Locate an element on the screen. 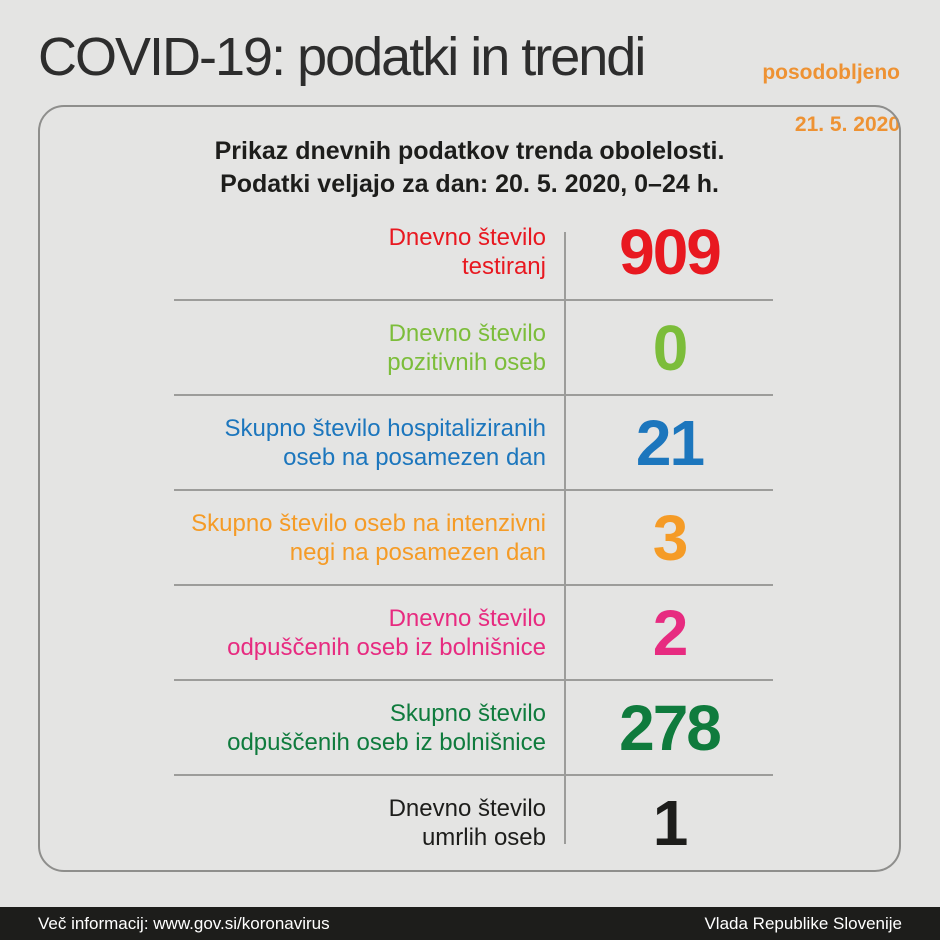 The image size is (940, 940). stat-label: Dnevno število umrlih oseb is located at coordinates (370, 823).